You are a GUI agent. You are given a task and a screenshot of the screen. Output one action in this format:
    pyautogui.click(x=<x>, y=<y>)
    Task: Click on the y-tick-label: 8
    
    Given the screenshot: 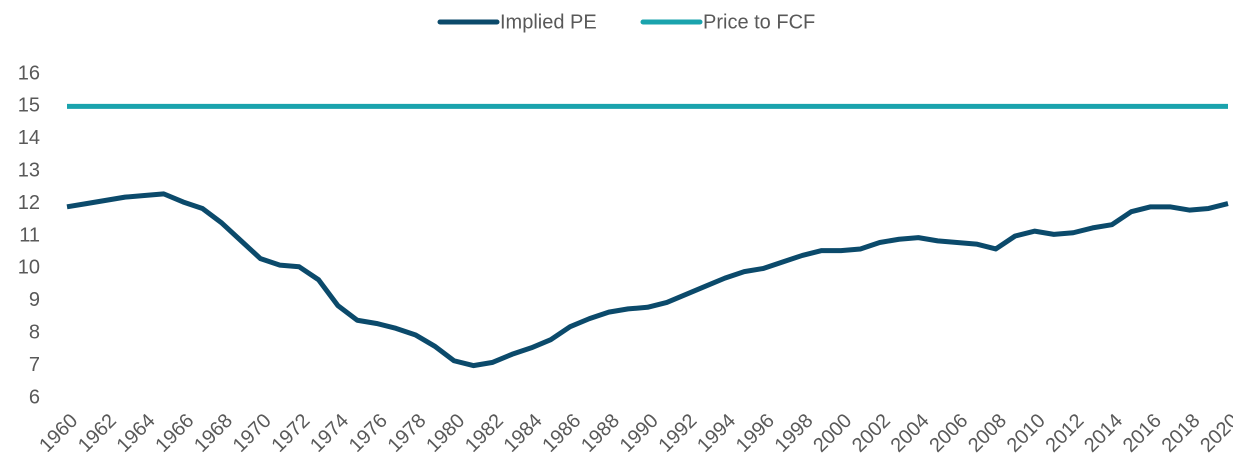 What is the action you would take?
    pyautogui.click(x=34, y=332)
    